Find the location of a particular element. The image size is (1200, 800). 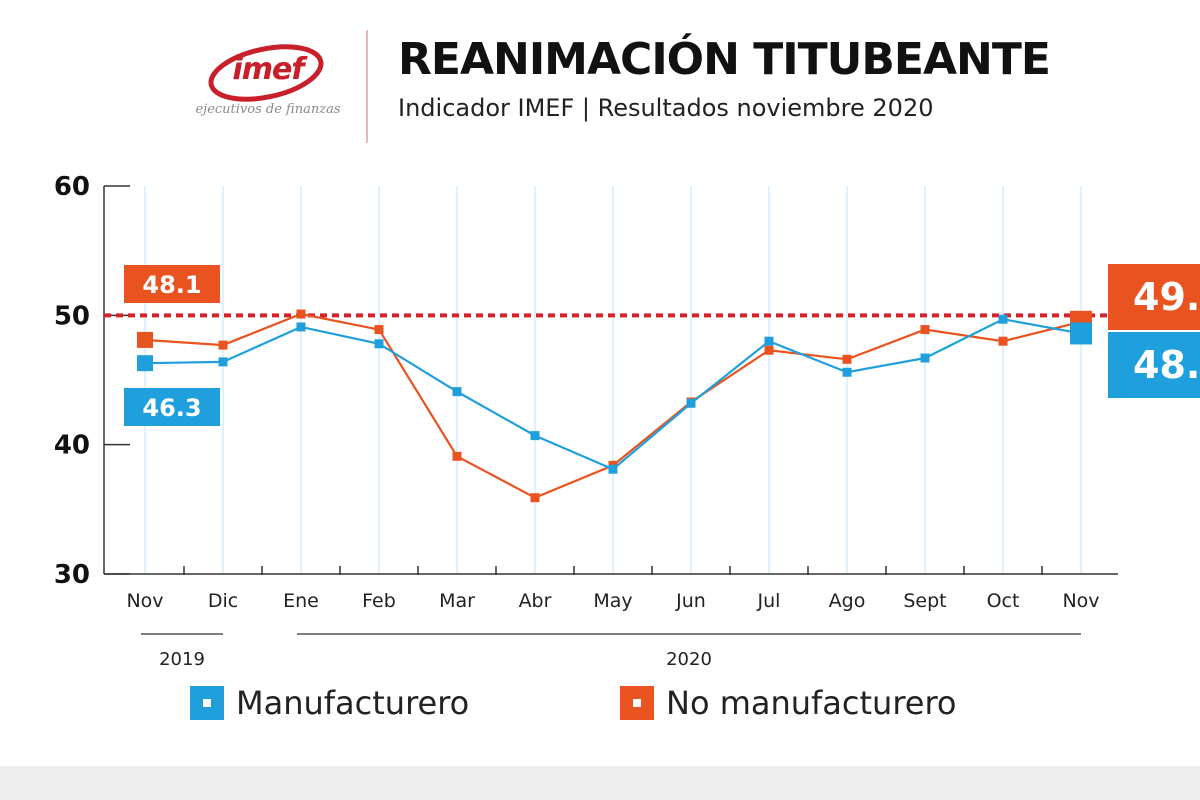

start-label-box-no-manufacturero is located at coordinates (172, 284).